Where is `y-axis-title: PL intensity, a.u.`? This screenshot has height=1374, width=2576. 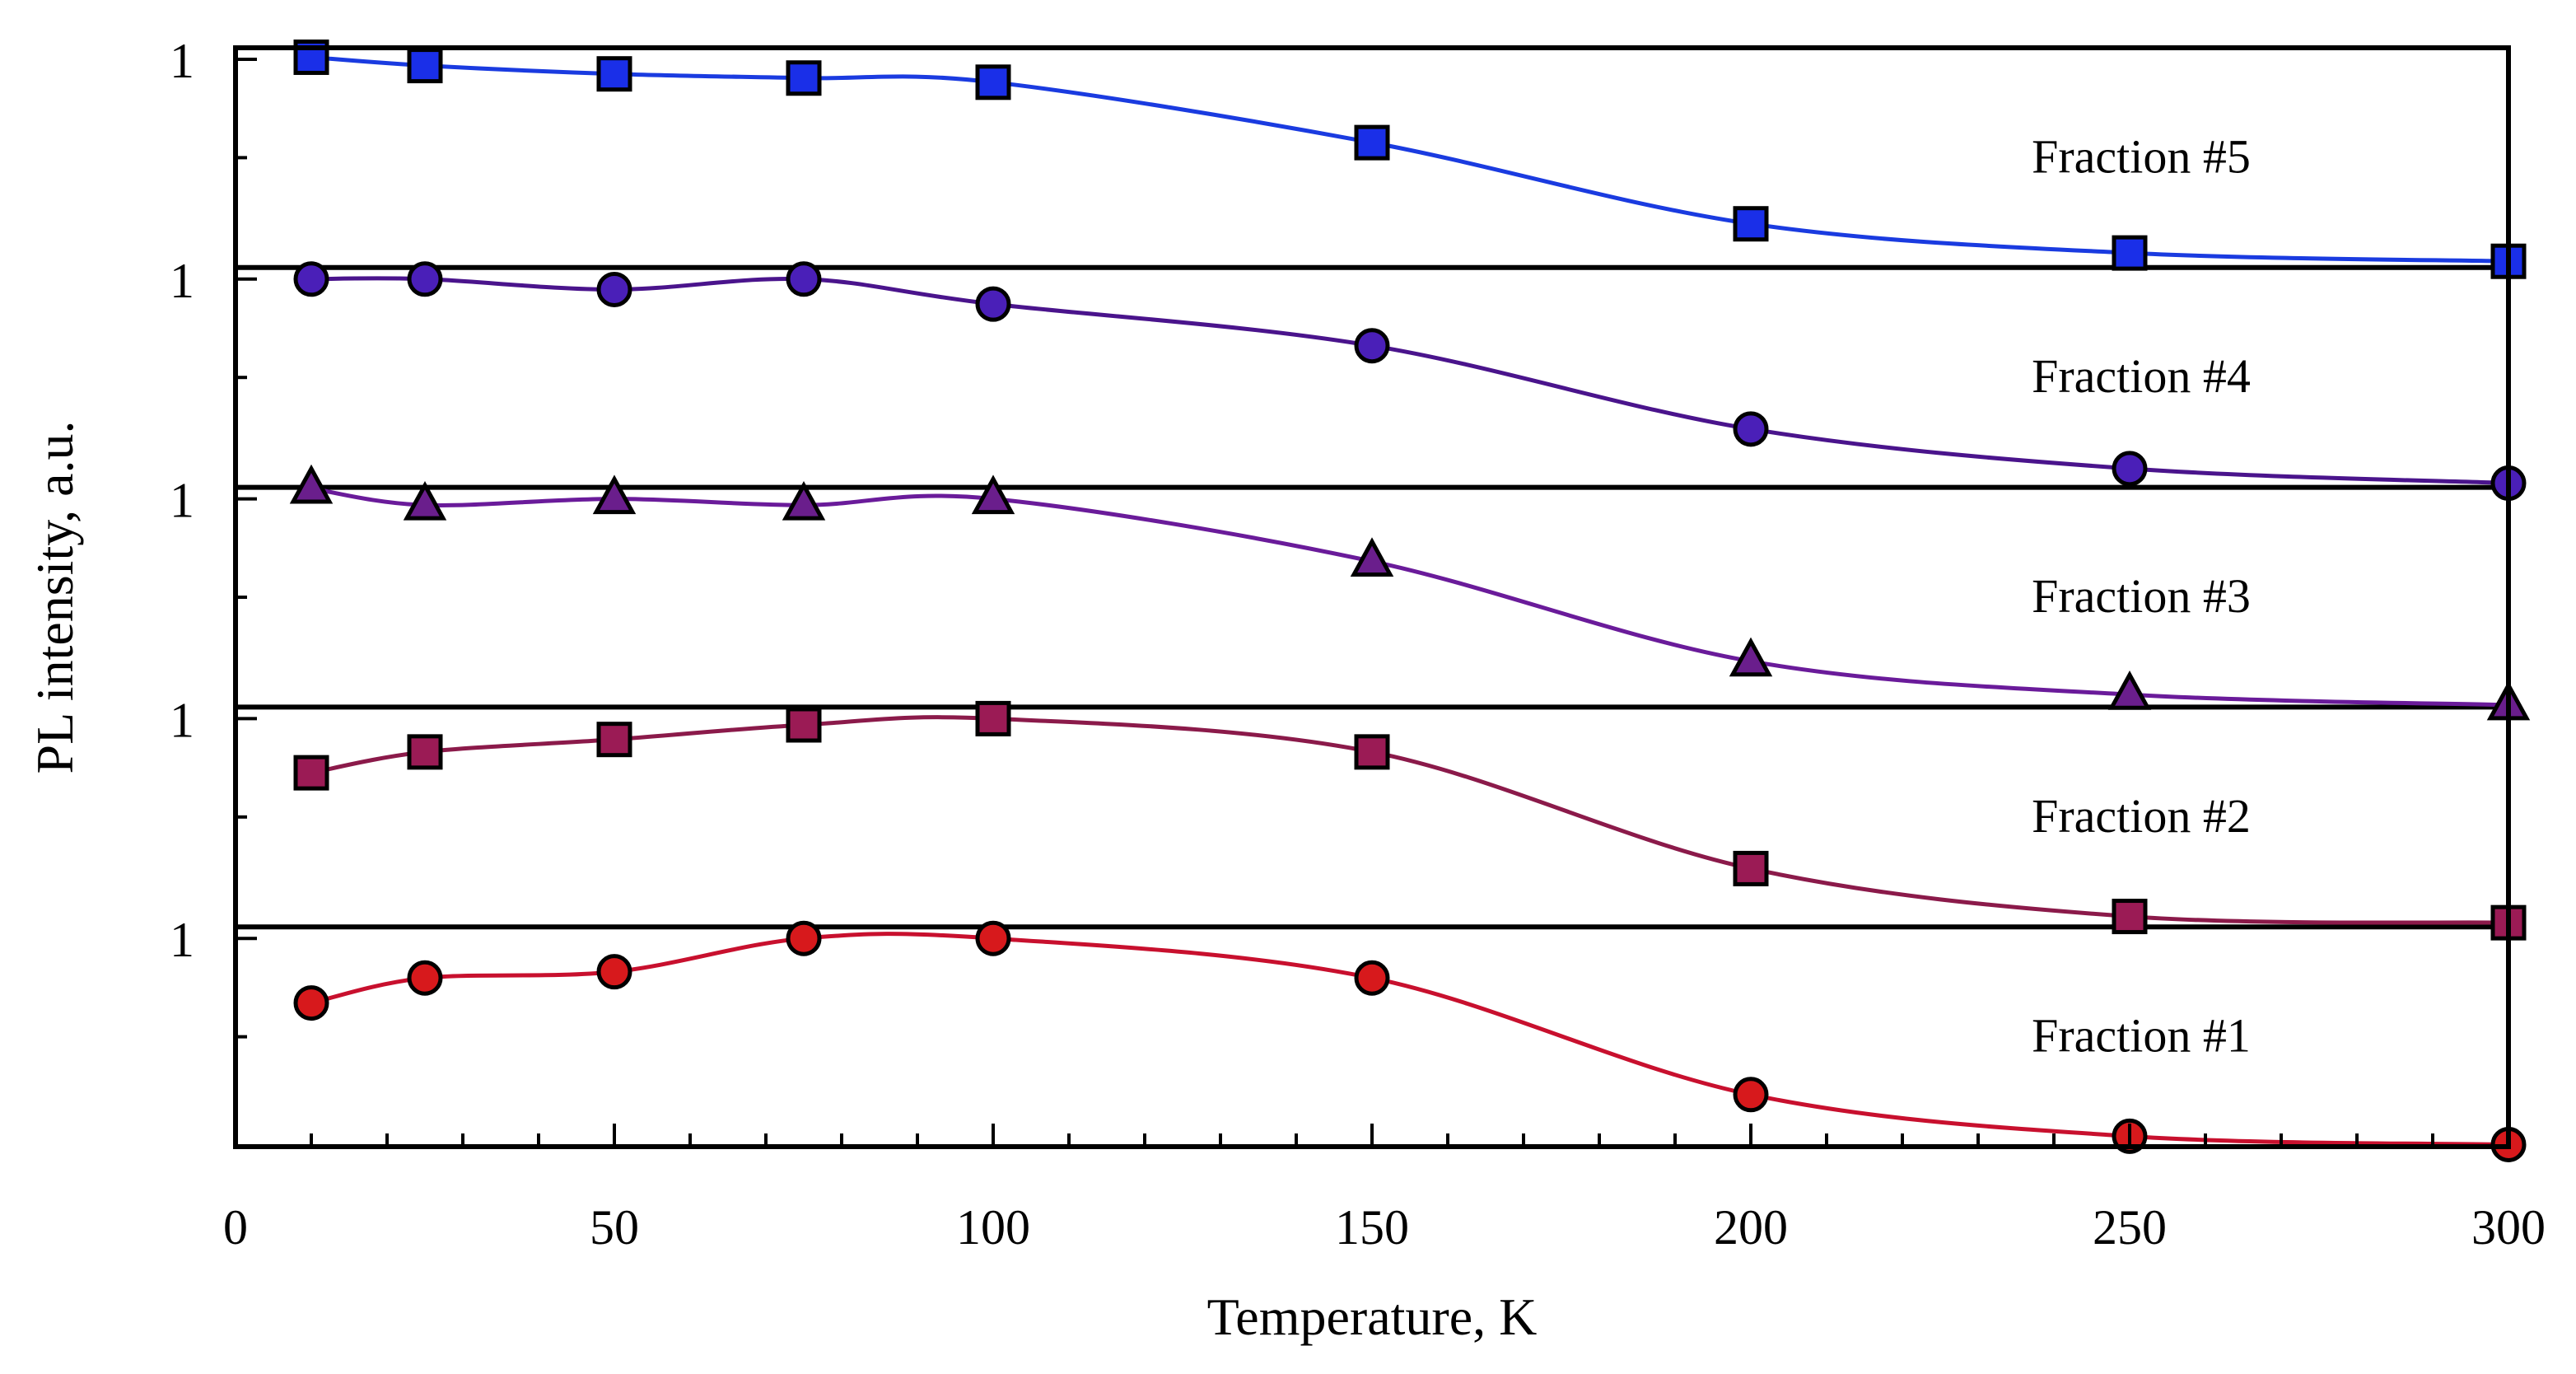 y-axis-title: PL intensity, a.u. is located at coordinates (55, 597).